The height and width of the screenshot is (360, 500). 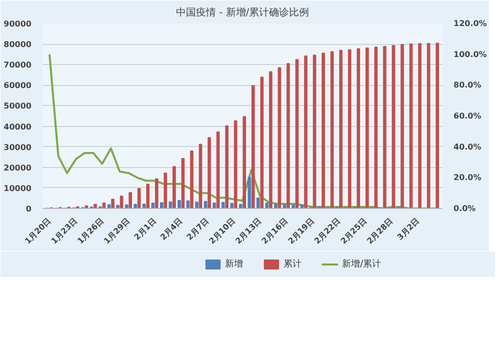 I want to click on legend-label: 新增/累计, so click(x=362, y=264).